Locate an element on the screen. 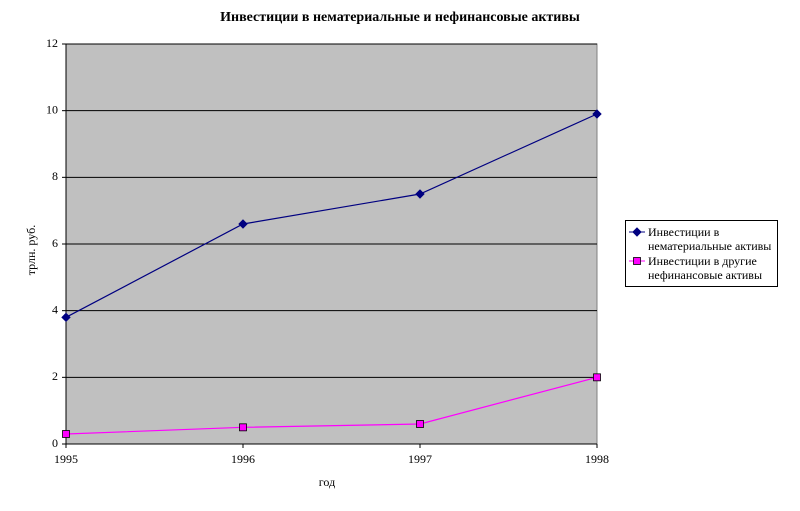 This screenshot has width=800, height=511. x-tick-label: 1995 is located at coordinates (66, 459).